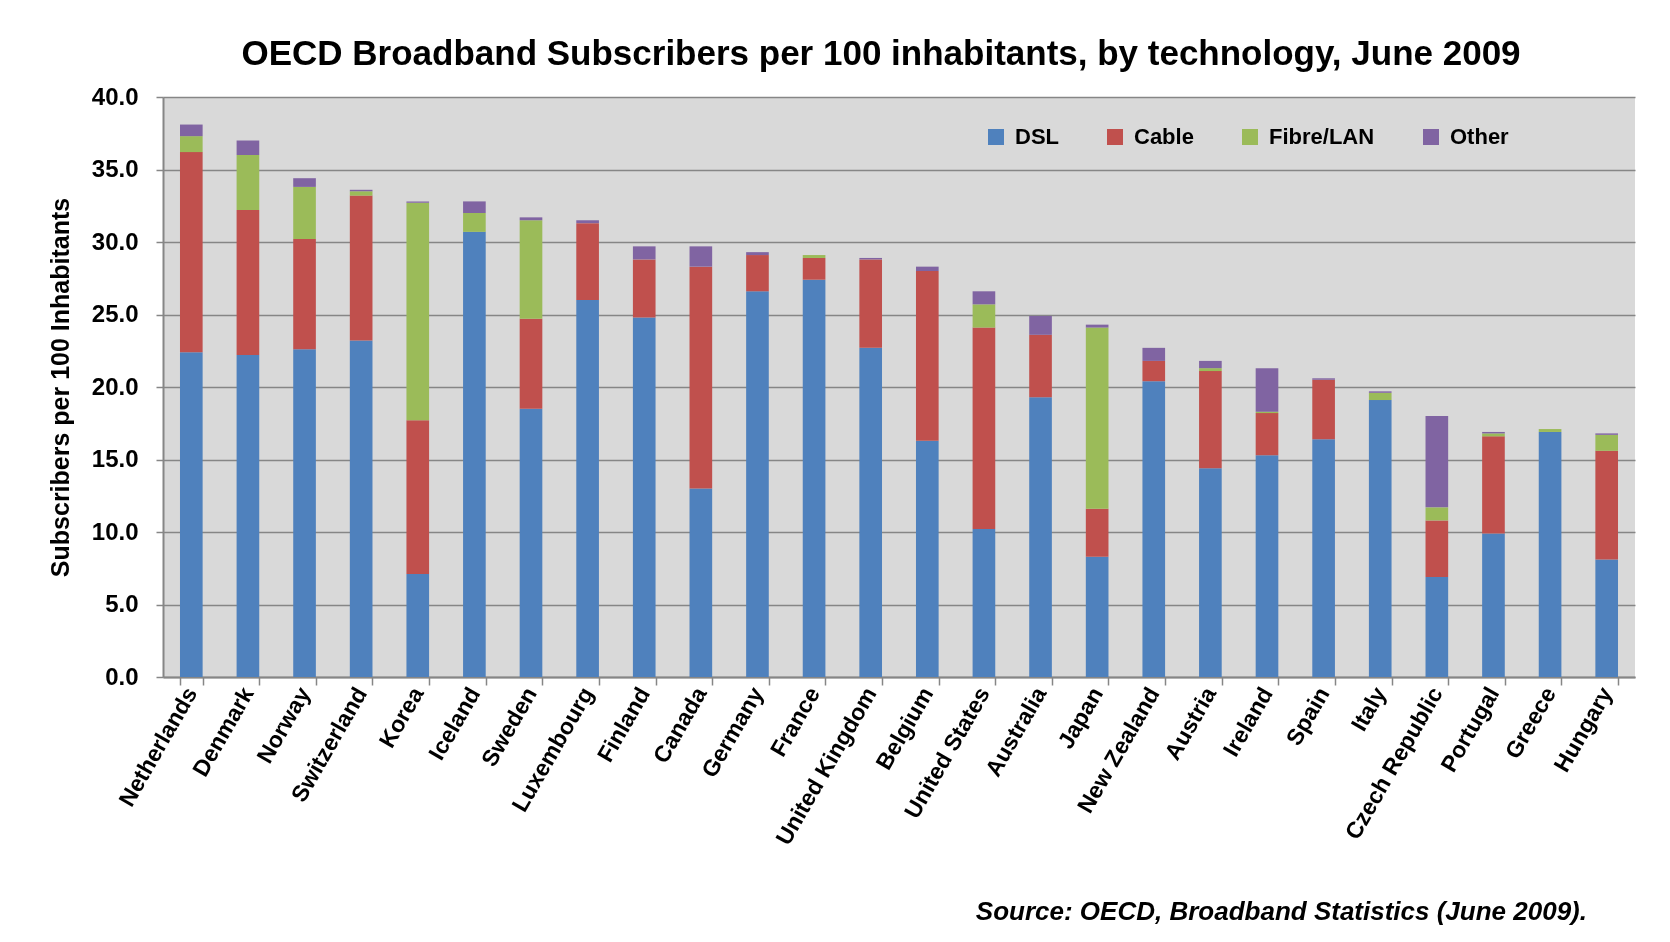 Image resolution: width=1670 pixels, height=942 pixels. Describe the element at coordinates (115, 531) in the screenshot. I see `y-tick-label: 10.0` at that location.